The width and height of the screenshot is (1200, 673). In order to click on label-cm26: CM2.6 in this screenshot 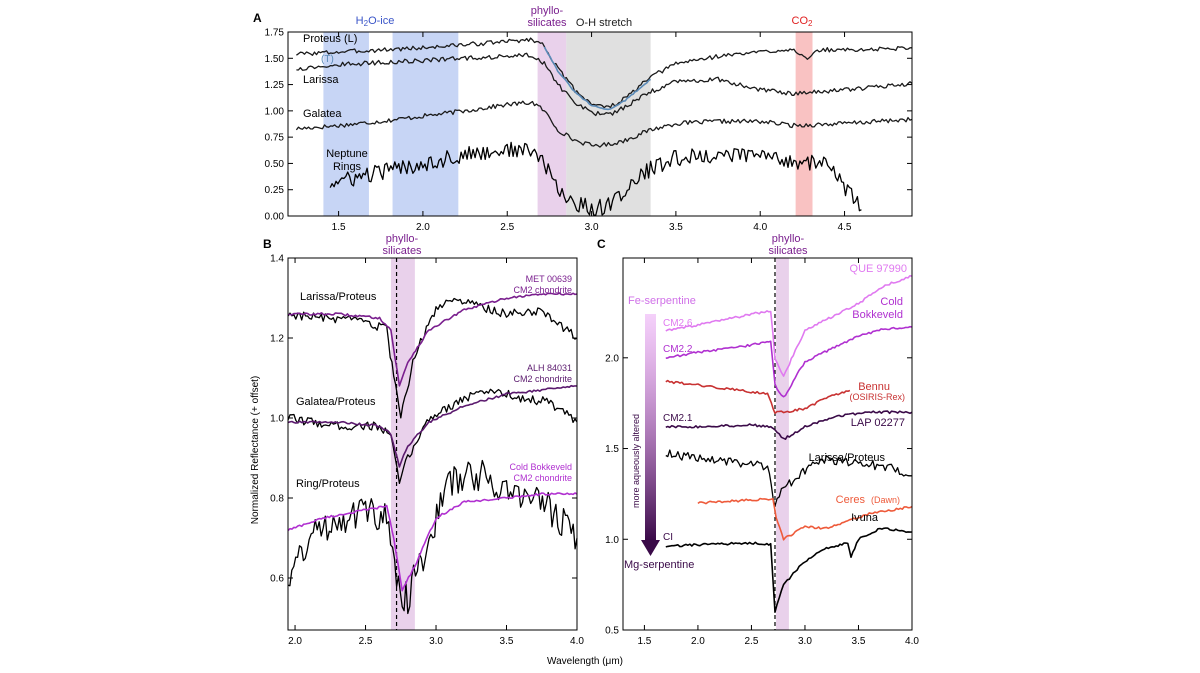, I will do `click(678, 323)`.